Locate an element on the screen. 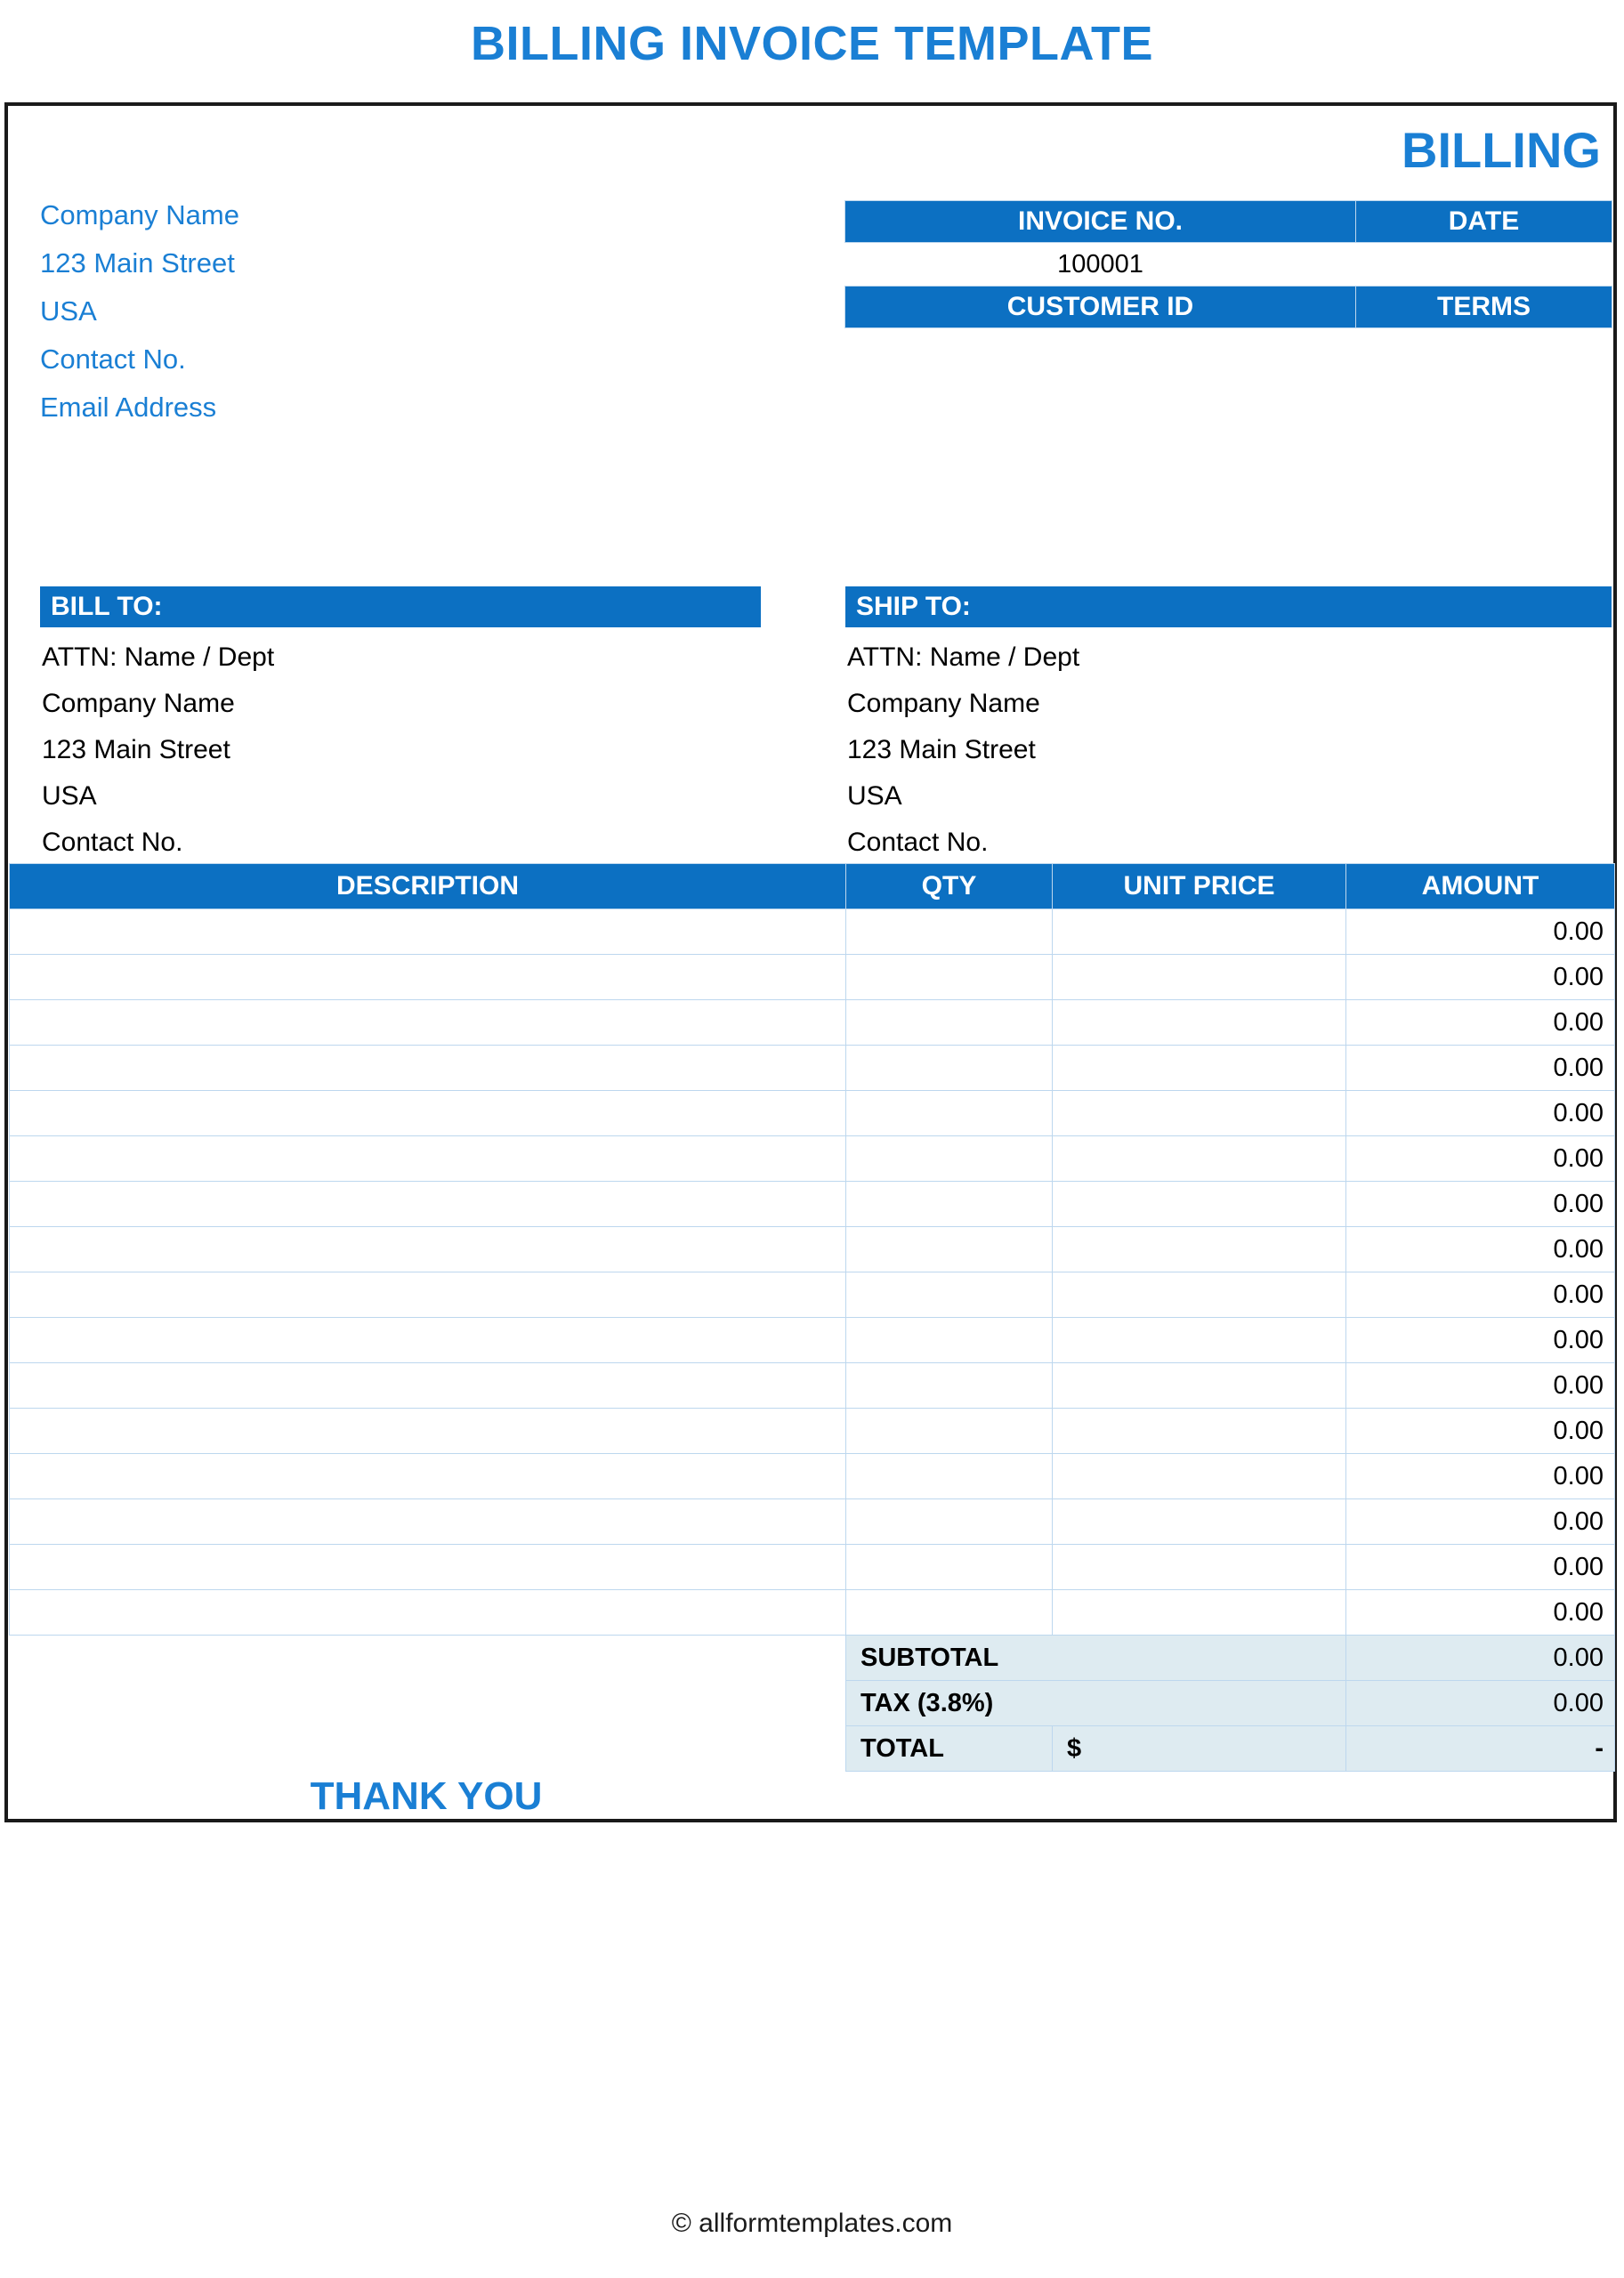  meta-value-row-1: 100001 is located at coordinates (1228, 264).